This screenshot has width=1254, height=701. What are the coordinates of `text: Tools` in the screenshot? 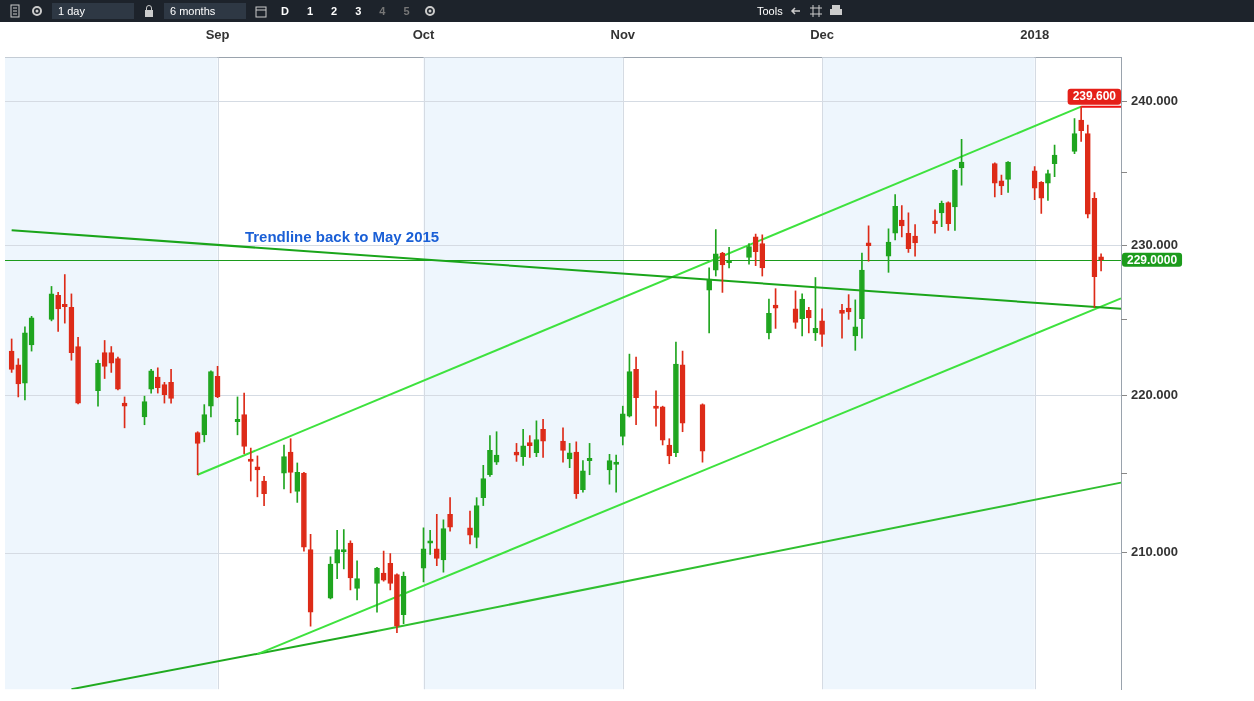 It's located at (770, 11).